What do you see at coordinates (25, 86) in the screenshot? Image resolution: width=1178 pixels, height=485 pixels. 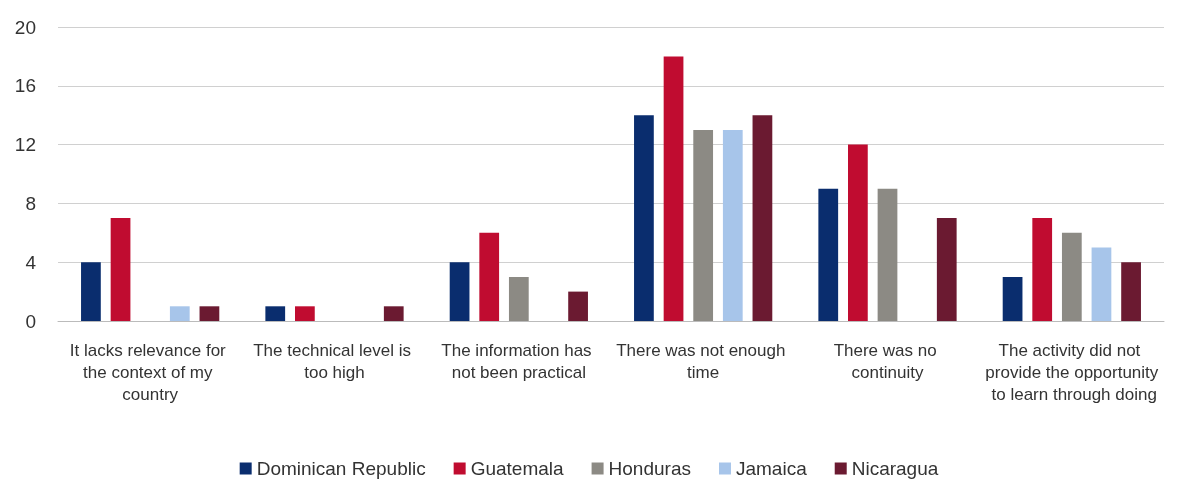 I see `y-tick-label: 16` at bounding box center [25, 86].